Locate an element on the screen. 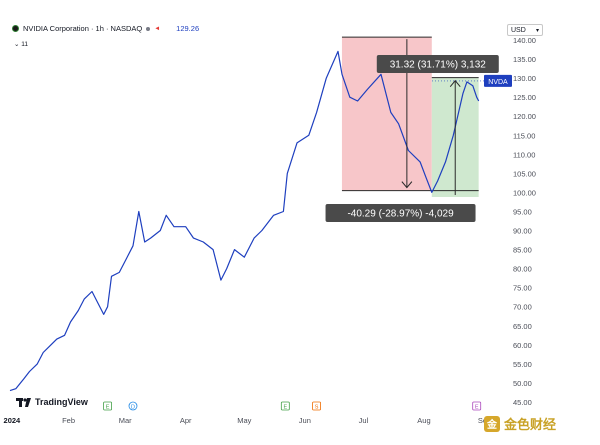 This screenshot has width=600, height=445. price-tick-label: 80.00 is located at coordinates (522, 269).